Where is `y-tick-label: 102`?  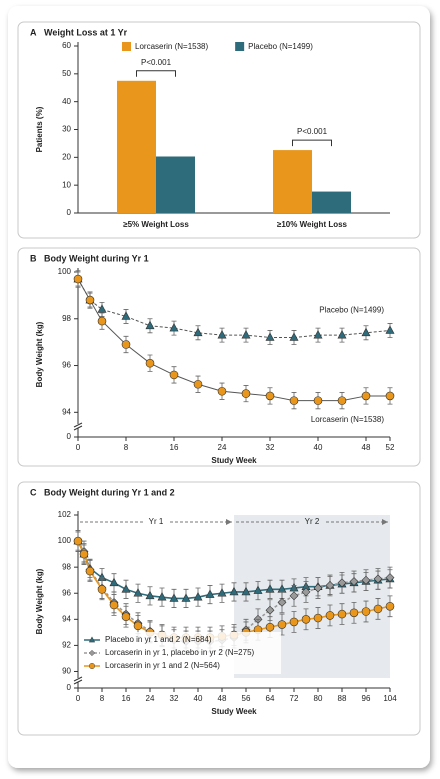 y-tick-label: 102 is located at coordinates (65, 514).